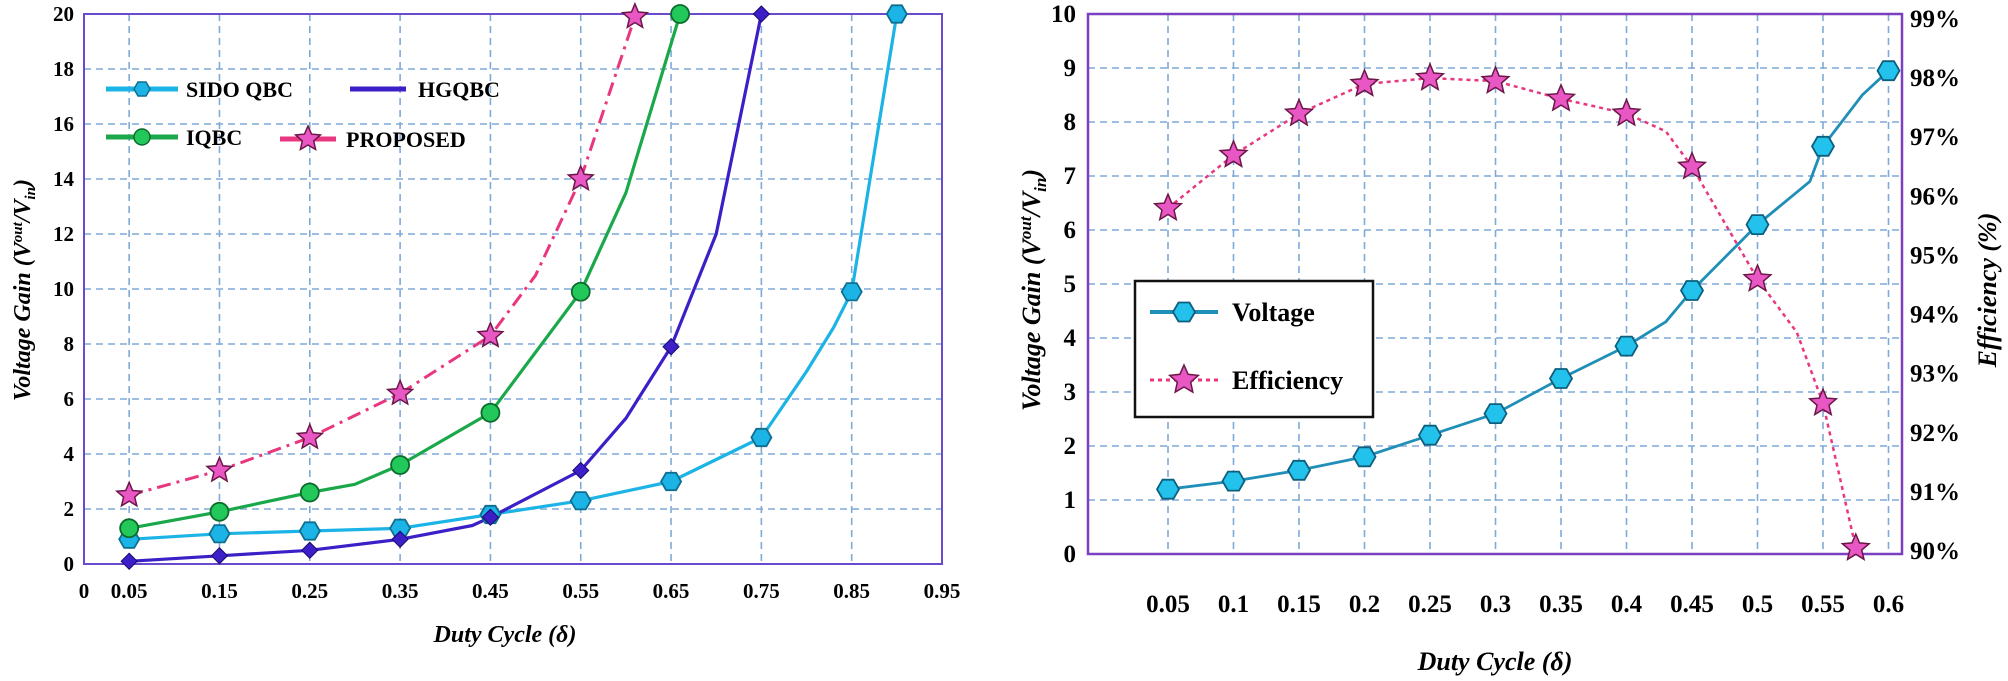 This screenshot has height=681, width=2008. What do you see at coordinates (1987, 291) in the screenshot?
I see `right-y2-axis-title: Efficiency (%)` at bounding box center [1987, 291].